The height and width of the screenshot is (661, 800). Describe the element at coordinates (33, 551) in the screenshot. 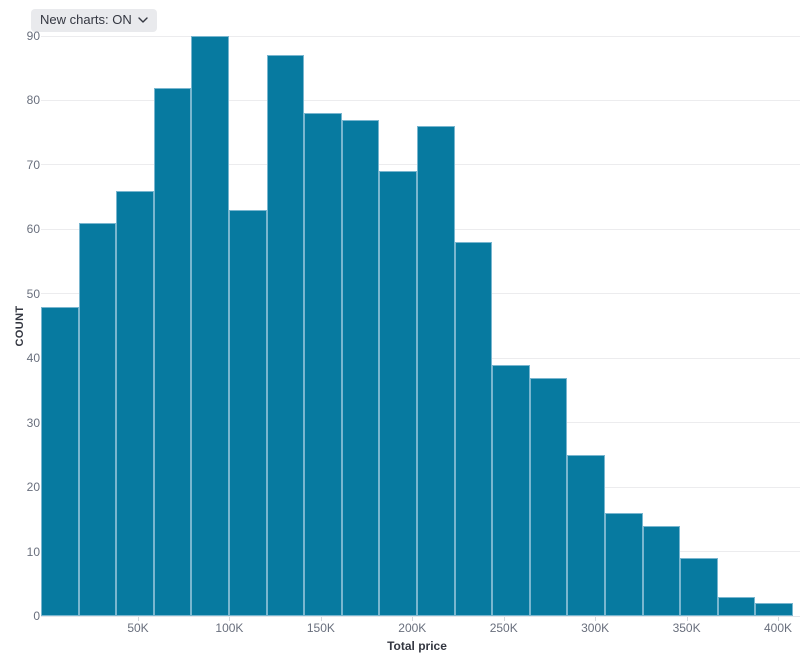

I see `y-tick-label: 10` at that location.